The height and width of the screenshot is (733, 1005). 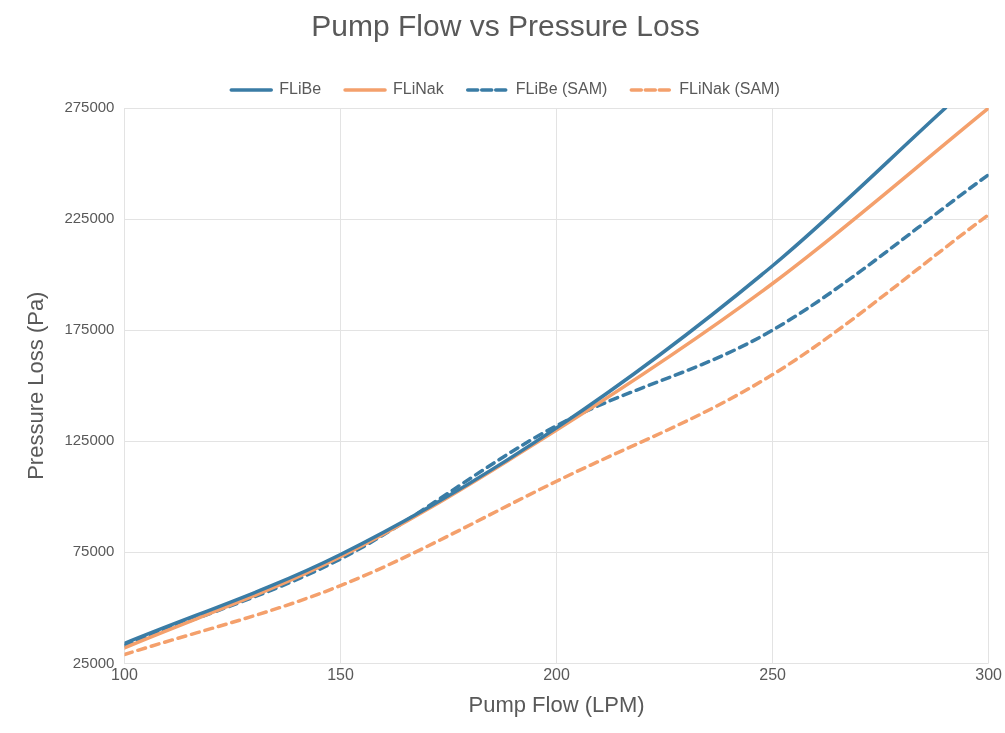 I want to click on y-tick-label: 225000, so click(x=89, y=218).